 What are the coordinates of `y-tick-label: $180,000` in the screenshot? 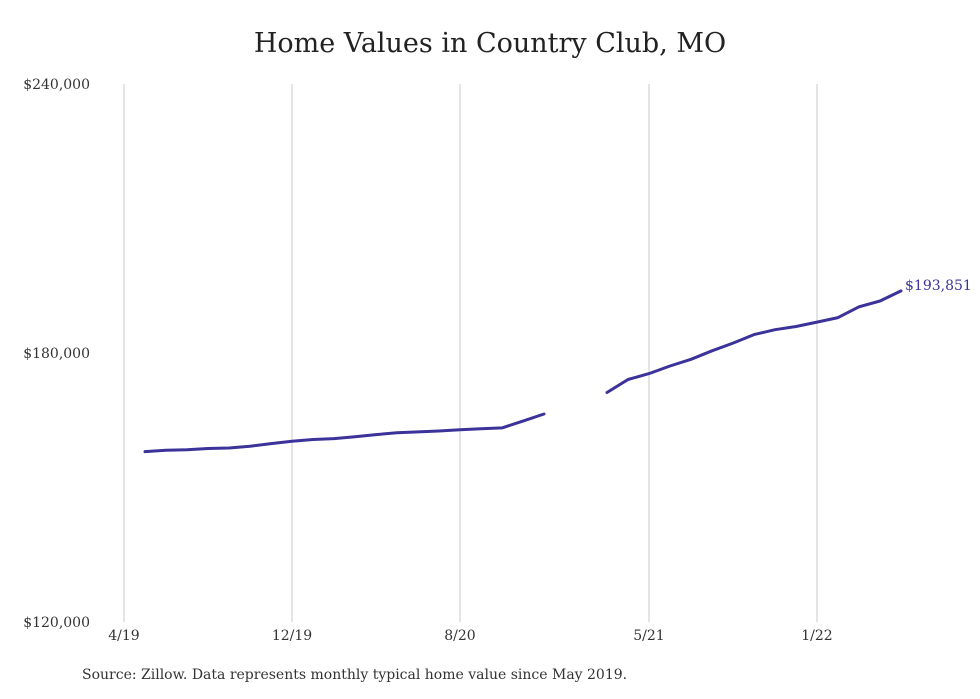 It's located at (56, 354).